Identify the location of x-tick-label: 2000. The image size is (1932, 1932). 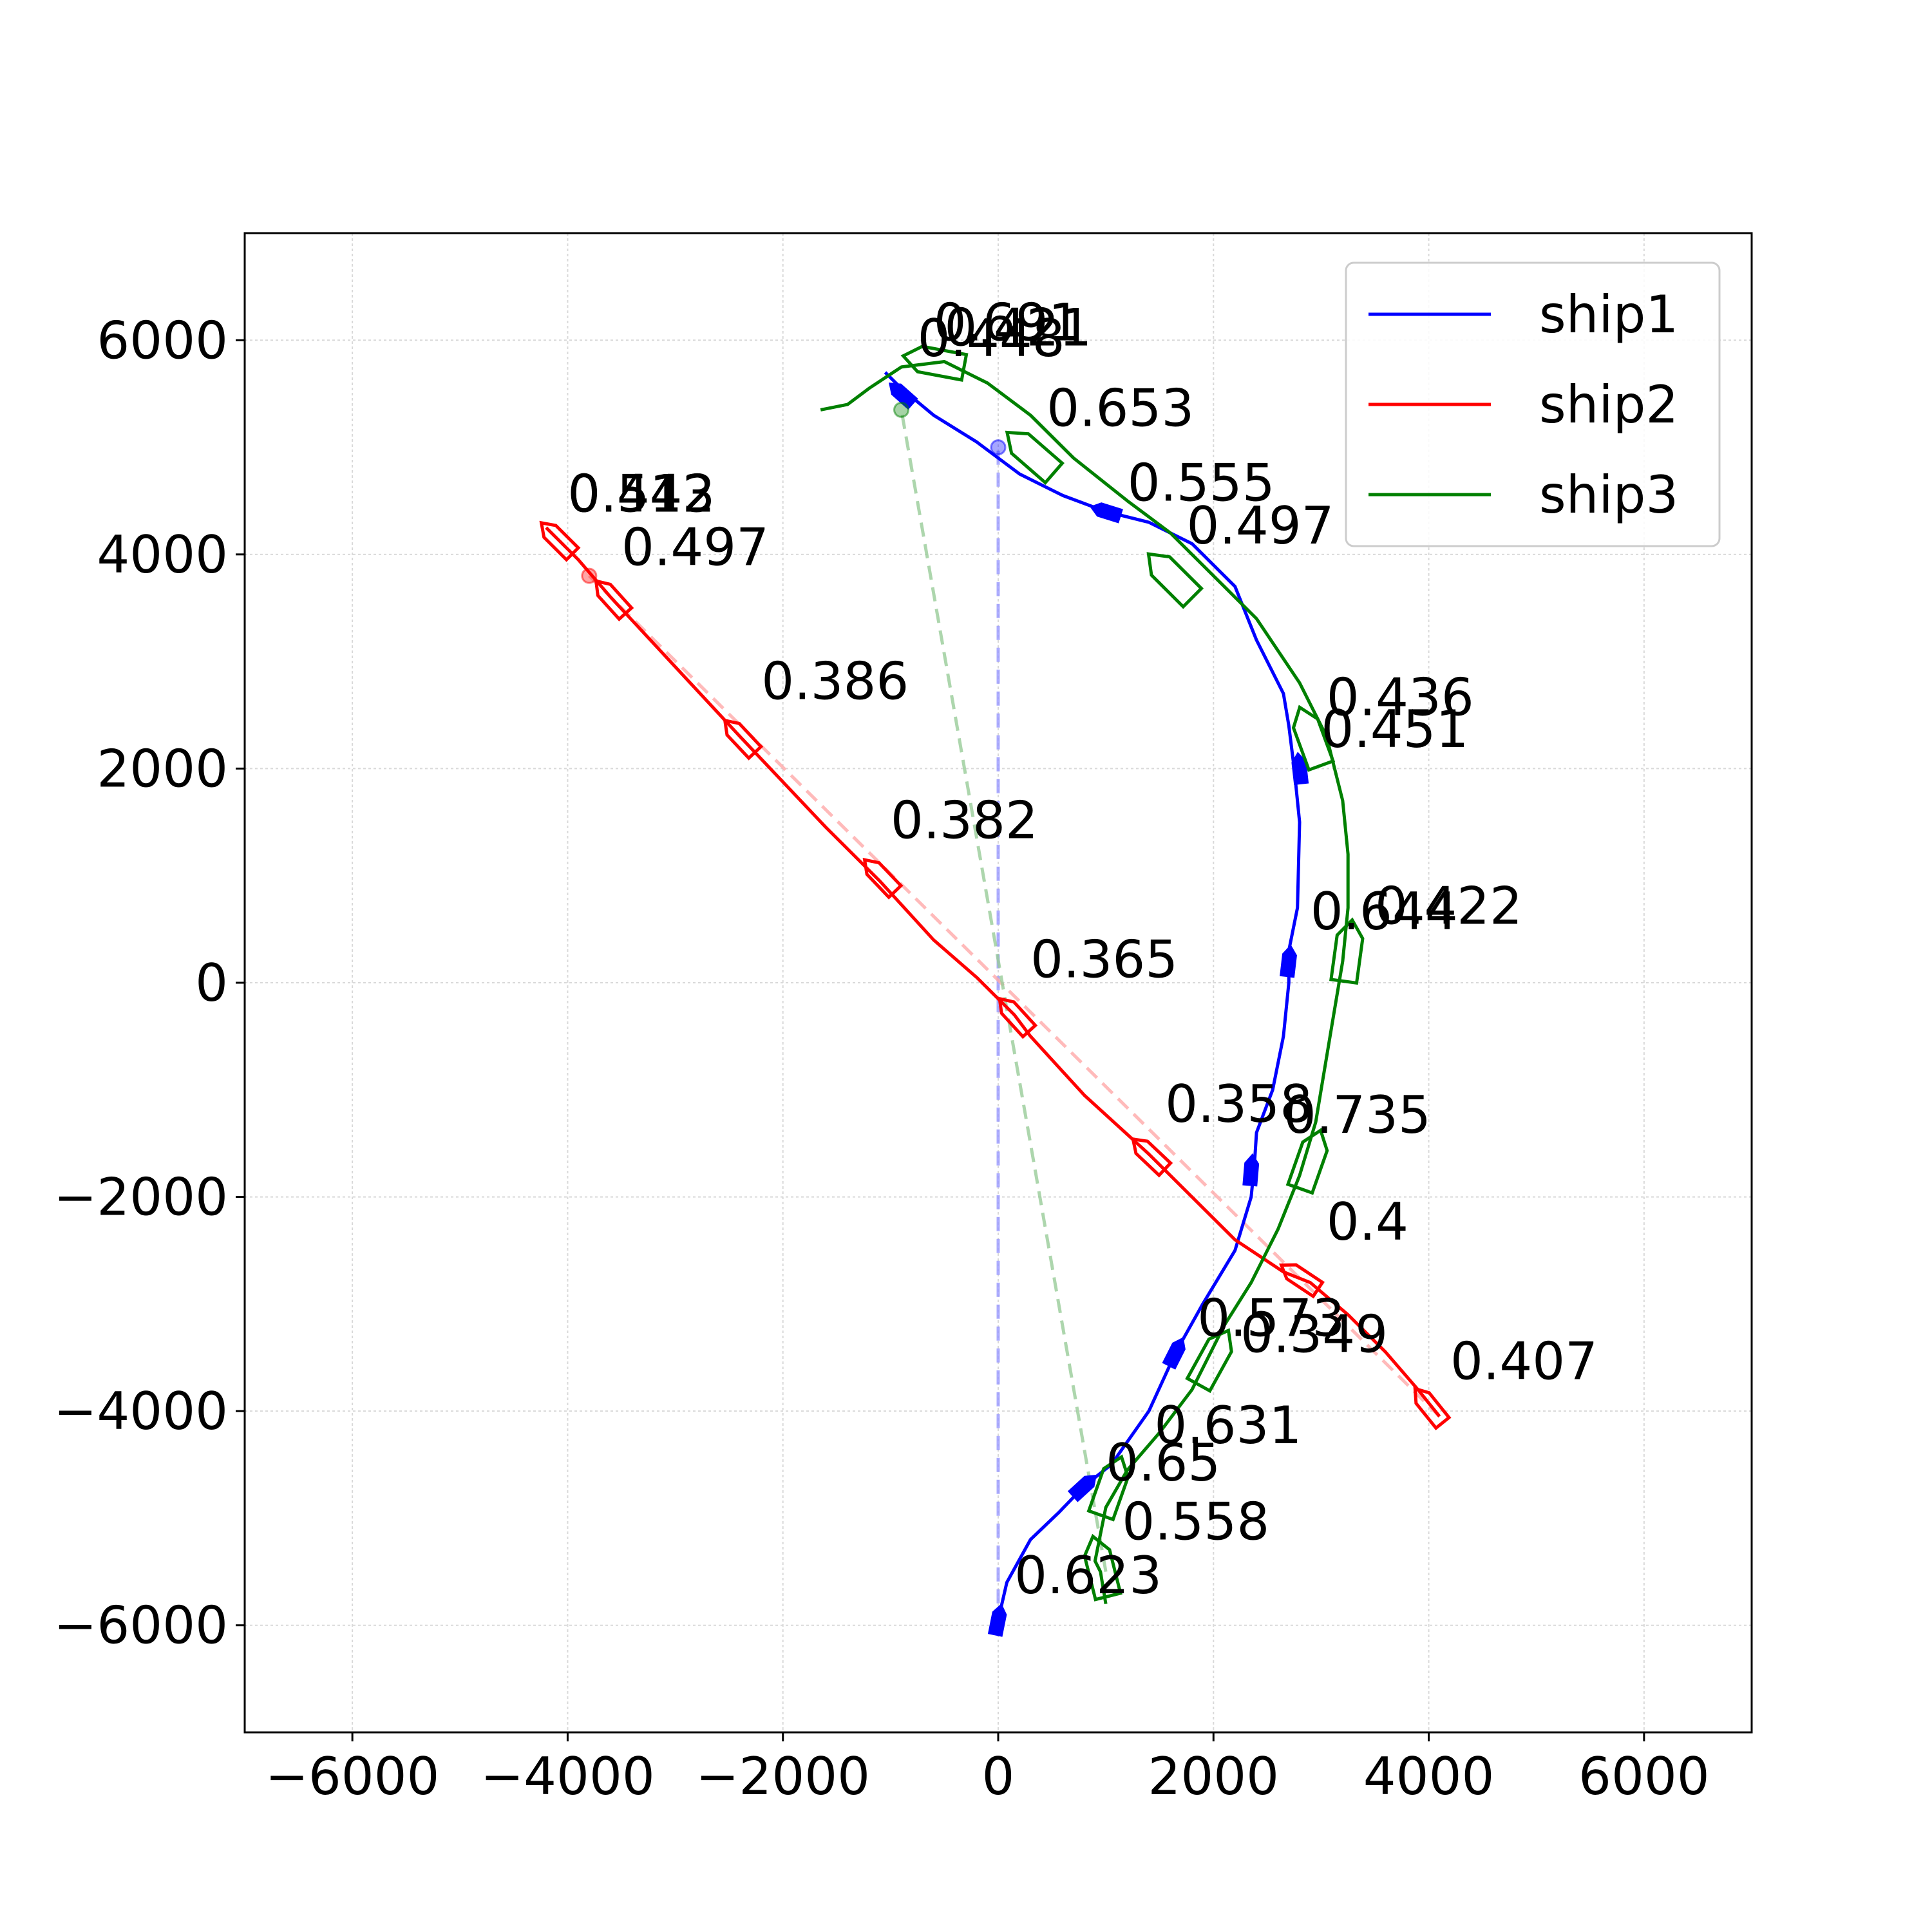
(1213, 1777).